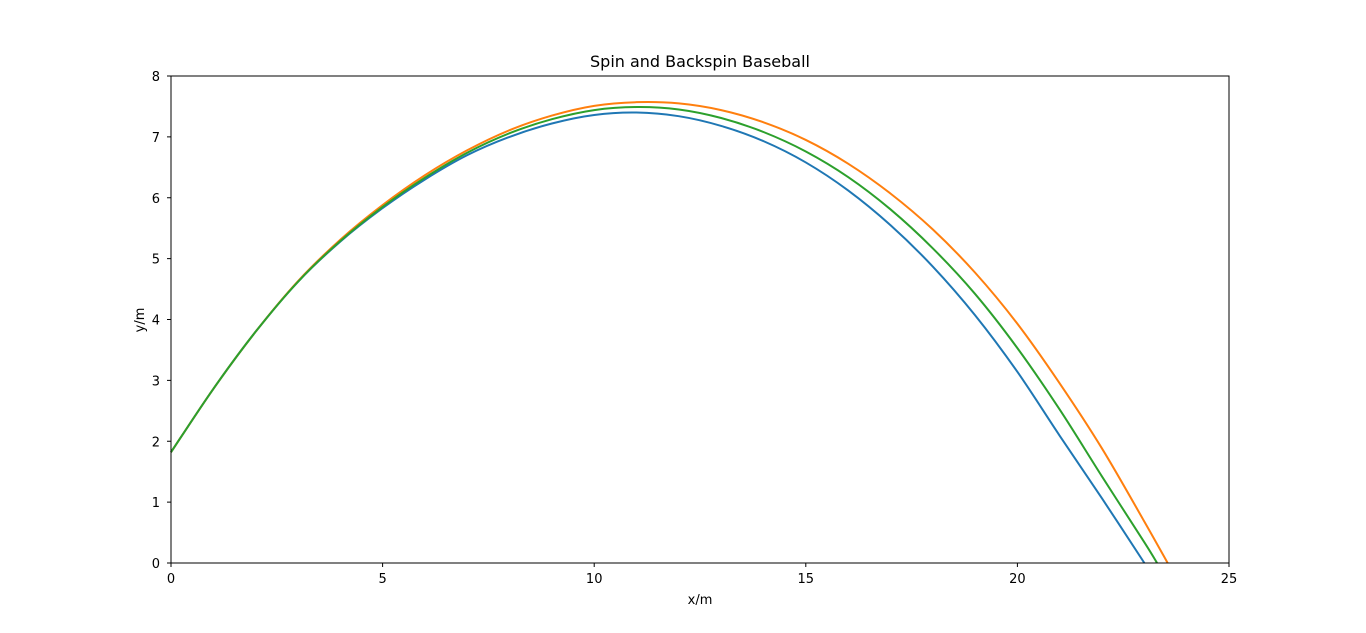 This screenshot has width=1366, height=633. Describe the element at coordinates (700, 61) in the screenshot. I see `chart-title: Spin and Backspin Baseball` at that location.